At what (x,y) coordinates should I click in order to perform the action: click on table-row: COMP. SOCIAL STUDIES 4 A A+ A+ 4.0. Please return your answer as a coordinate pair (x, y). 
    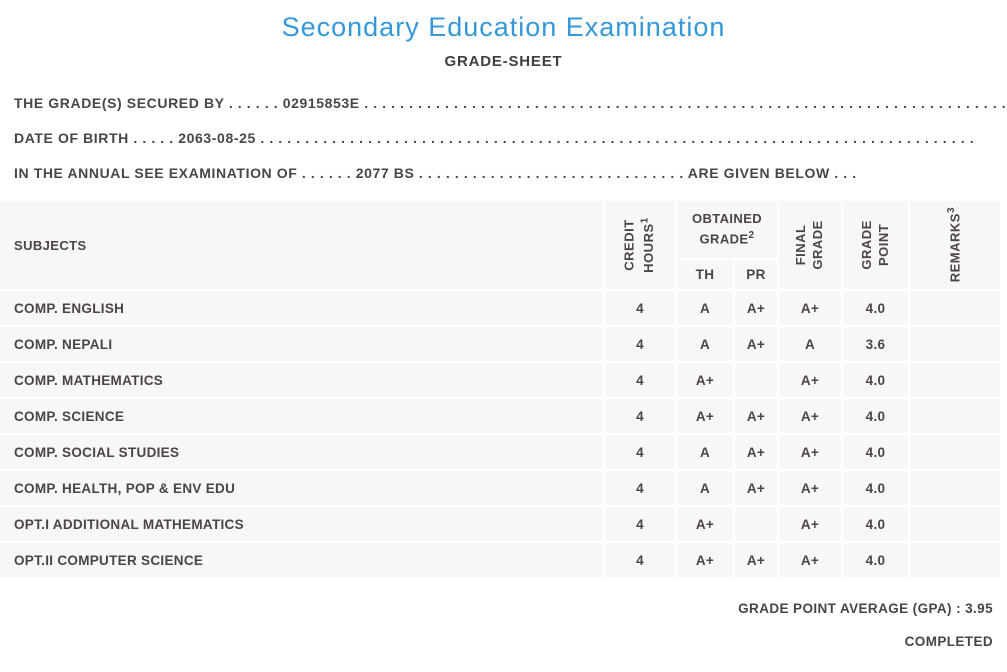
    Looking at the image, I should click on (500, 452).